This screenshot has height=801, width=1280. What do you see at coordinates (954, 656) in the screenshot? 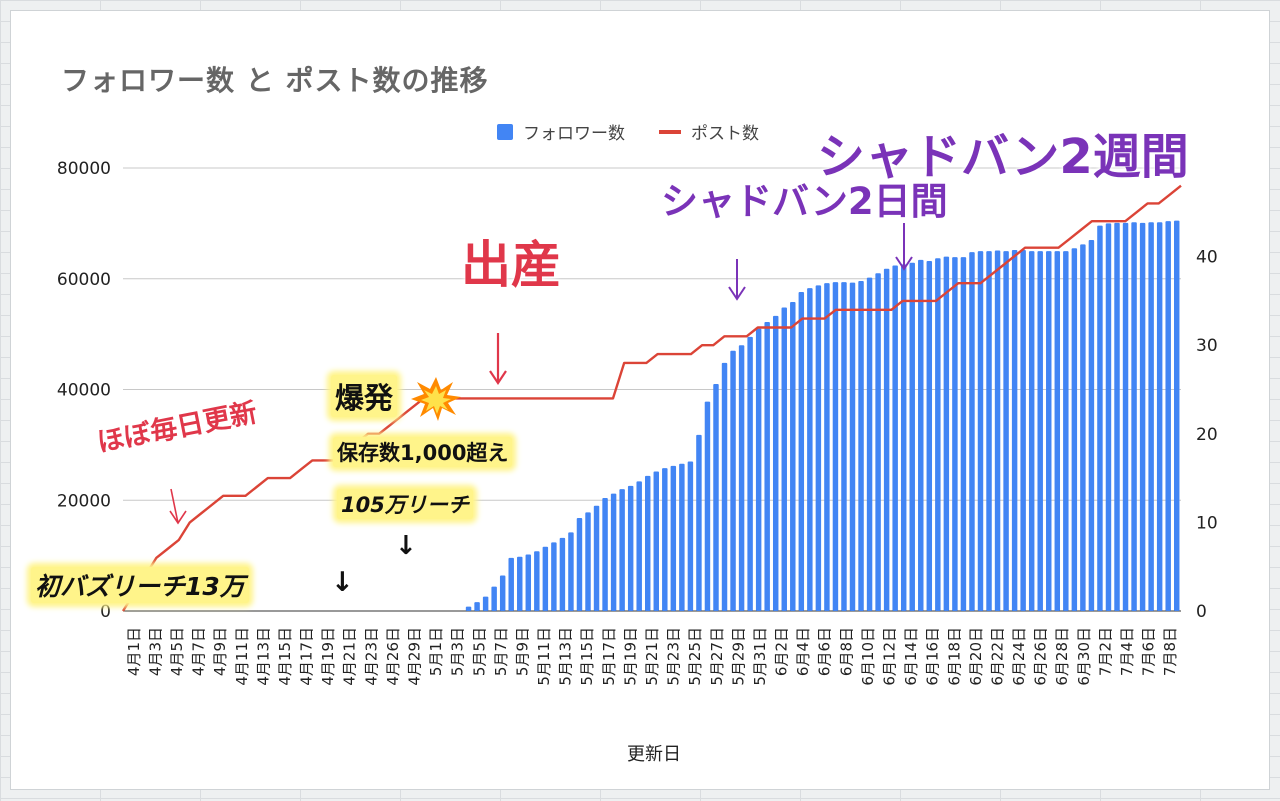
I see `x-tick-label: 6月18日` at bounding box center [954, 656].